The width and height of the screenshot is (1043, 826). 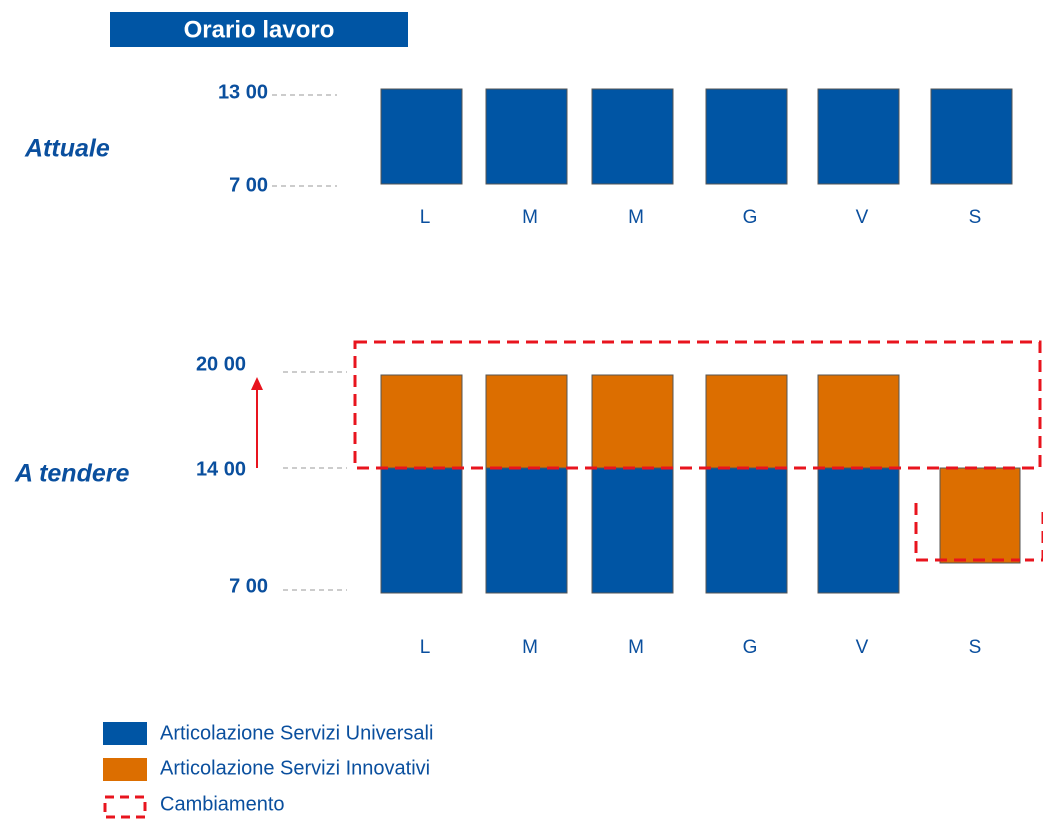 I want to click on legend-label: Articolazione Servizi Universali, so click(x=296, y=733).